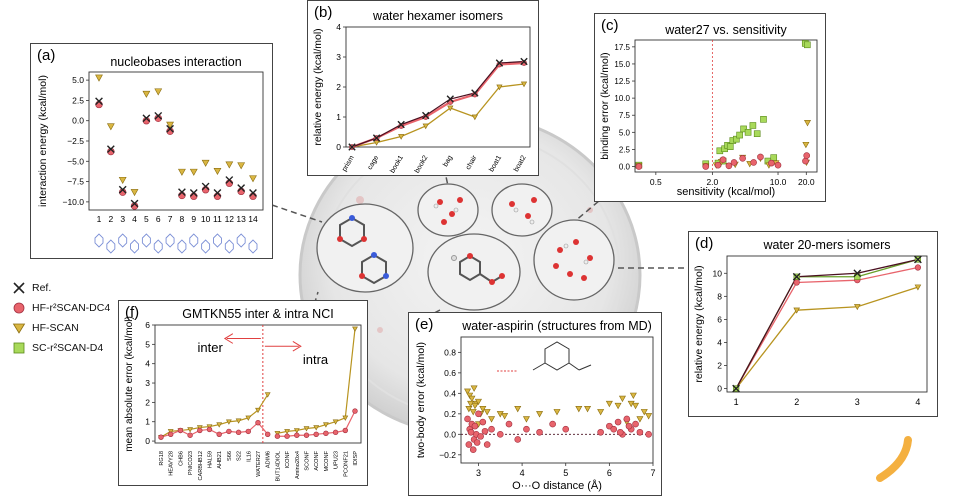  I want to click on x-tick-label: CARBHB12, so click(201, 466).